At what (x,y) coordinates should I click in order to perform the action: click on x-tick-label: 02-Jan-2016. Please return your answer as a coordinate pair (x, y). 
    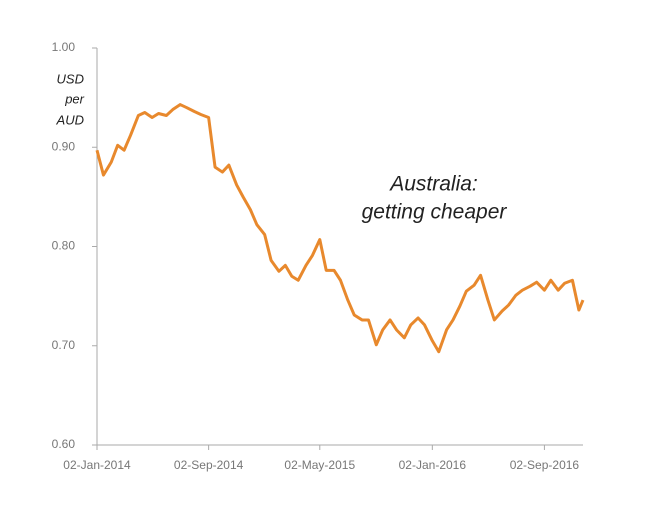
    Looking at the image, I should click on (433, 465).